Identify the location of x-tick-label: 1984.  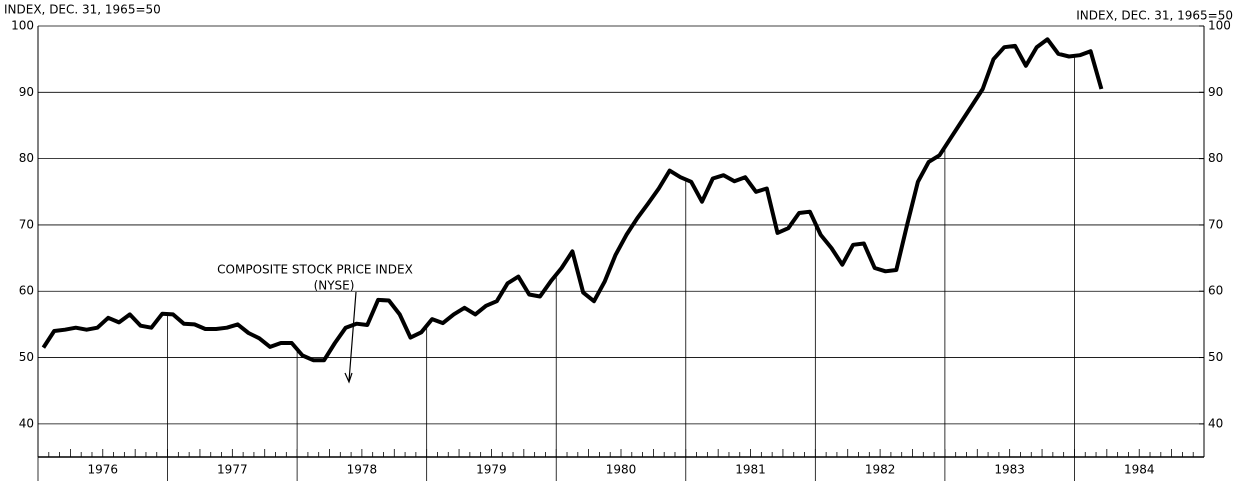
(1139, 470).